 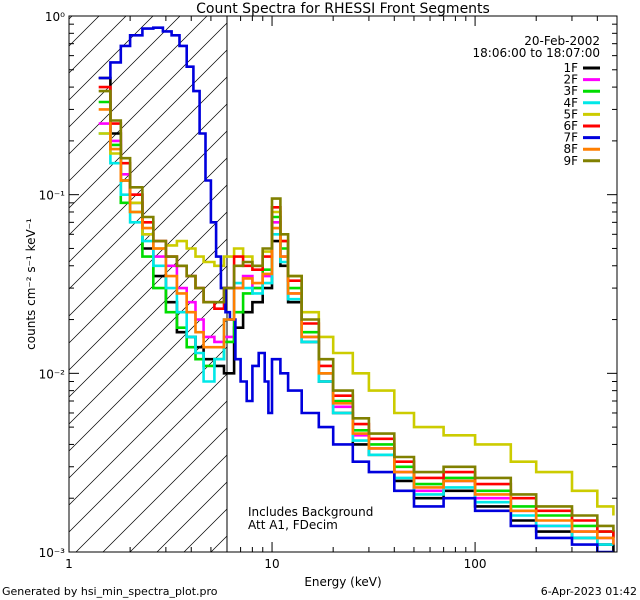 What do you see at coordinates (343, 9) in the screenshot?
I see `chart-title: Count Spectra for RHESSI Front Segments` at bounding box center [343, 9].